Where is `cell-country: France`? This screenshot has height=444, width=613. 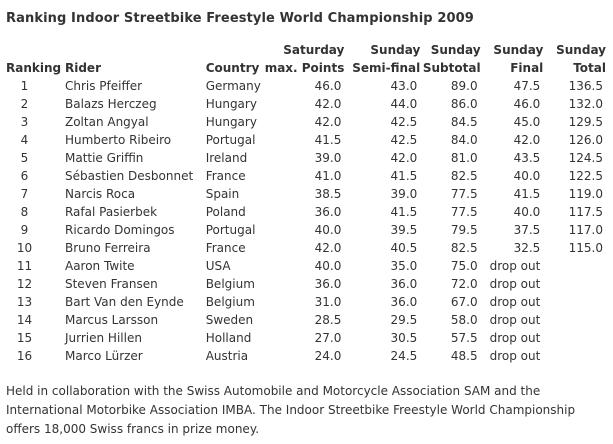
cell-country: France is located at coordinates (225, 176).